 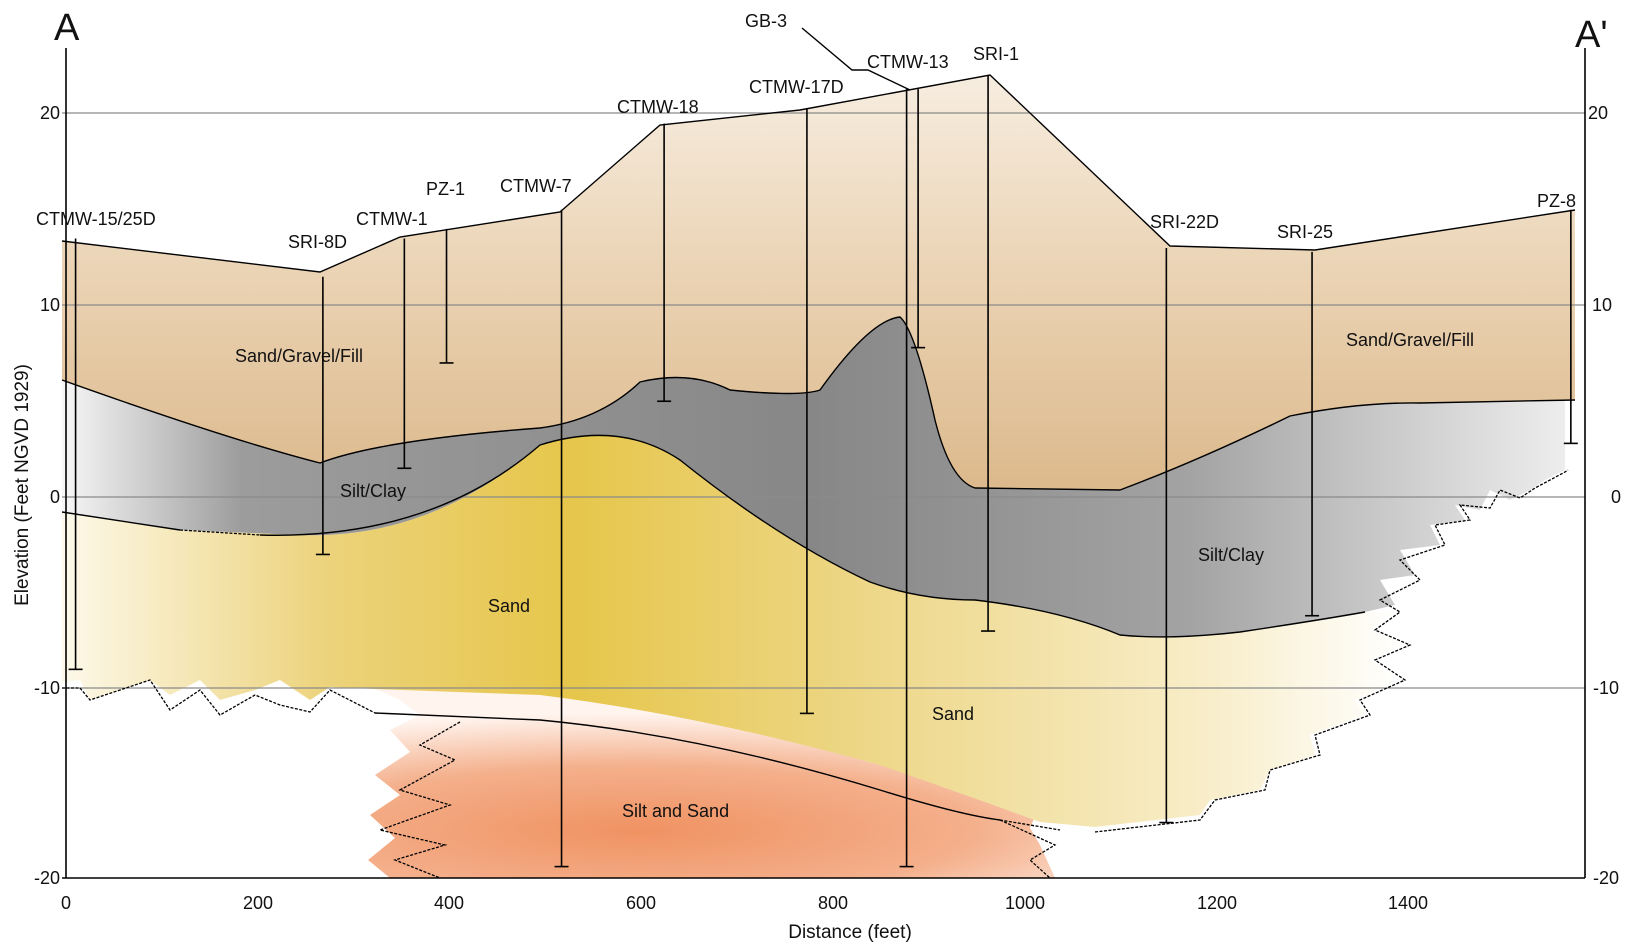 What do you see at coordinates (1602, 305) in the screenshot?
I see `y-tick-right-10: 10` at bounding box center [1602, 305].